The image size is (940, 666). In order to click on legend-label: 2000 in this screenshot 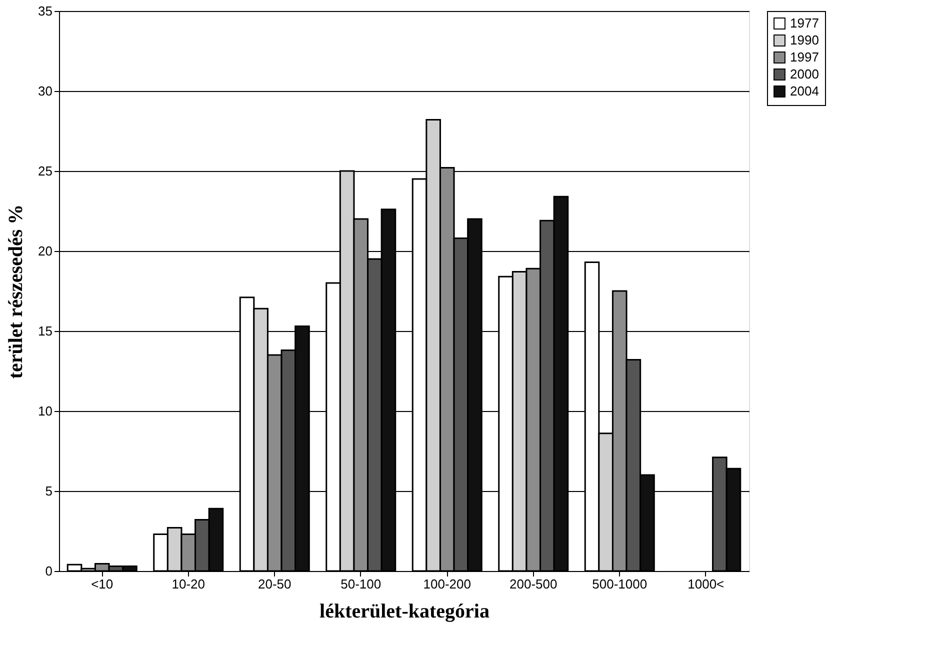, I will do `click(804, 74)`.